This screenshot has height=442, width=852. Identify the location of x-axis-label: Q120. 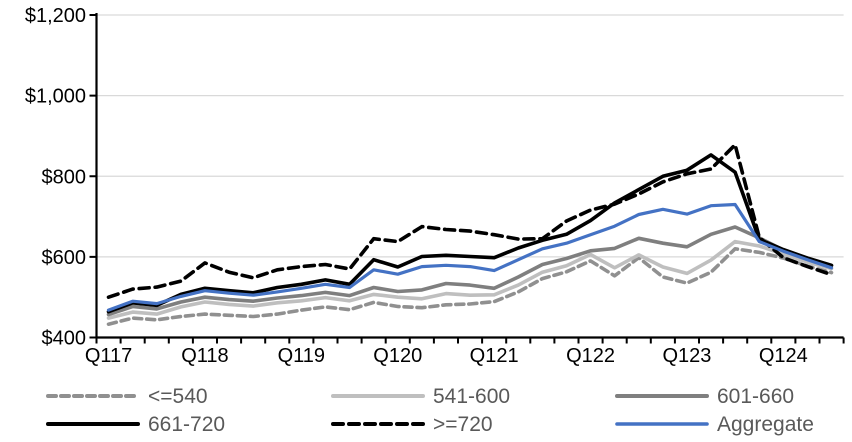
(397, 356).